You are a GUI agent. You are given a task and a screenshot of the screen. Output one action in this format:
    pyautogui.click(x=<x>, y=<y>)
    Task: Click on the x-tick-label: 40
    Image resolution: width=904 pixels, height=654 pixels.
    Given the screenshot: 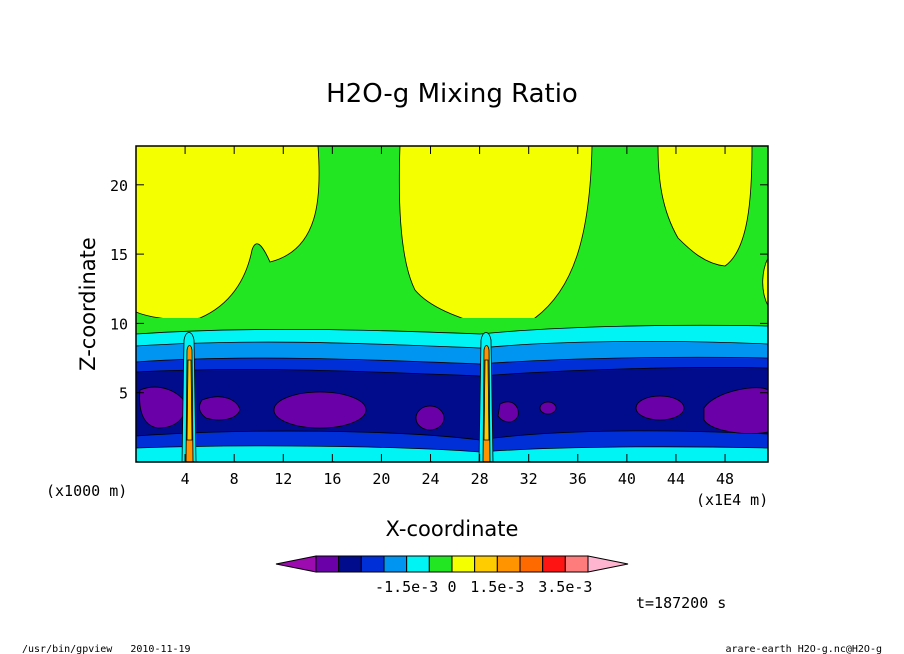 What is the action you would take?
    pyautogui.click(x=627, y=479)
    